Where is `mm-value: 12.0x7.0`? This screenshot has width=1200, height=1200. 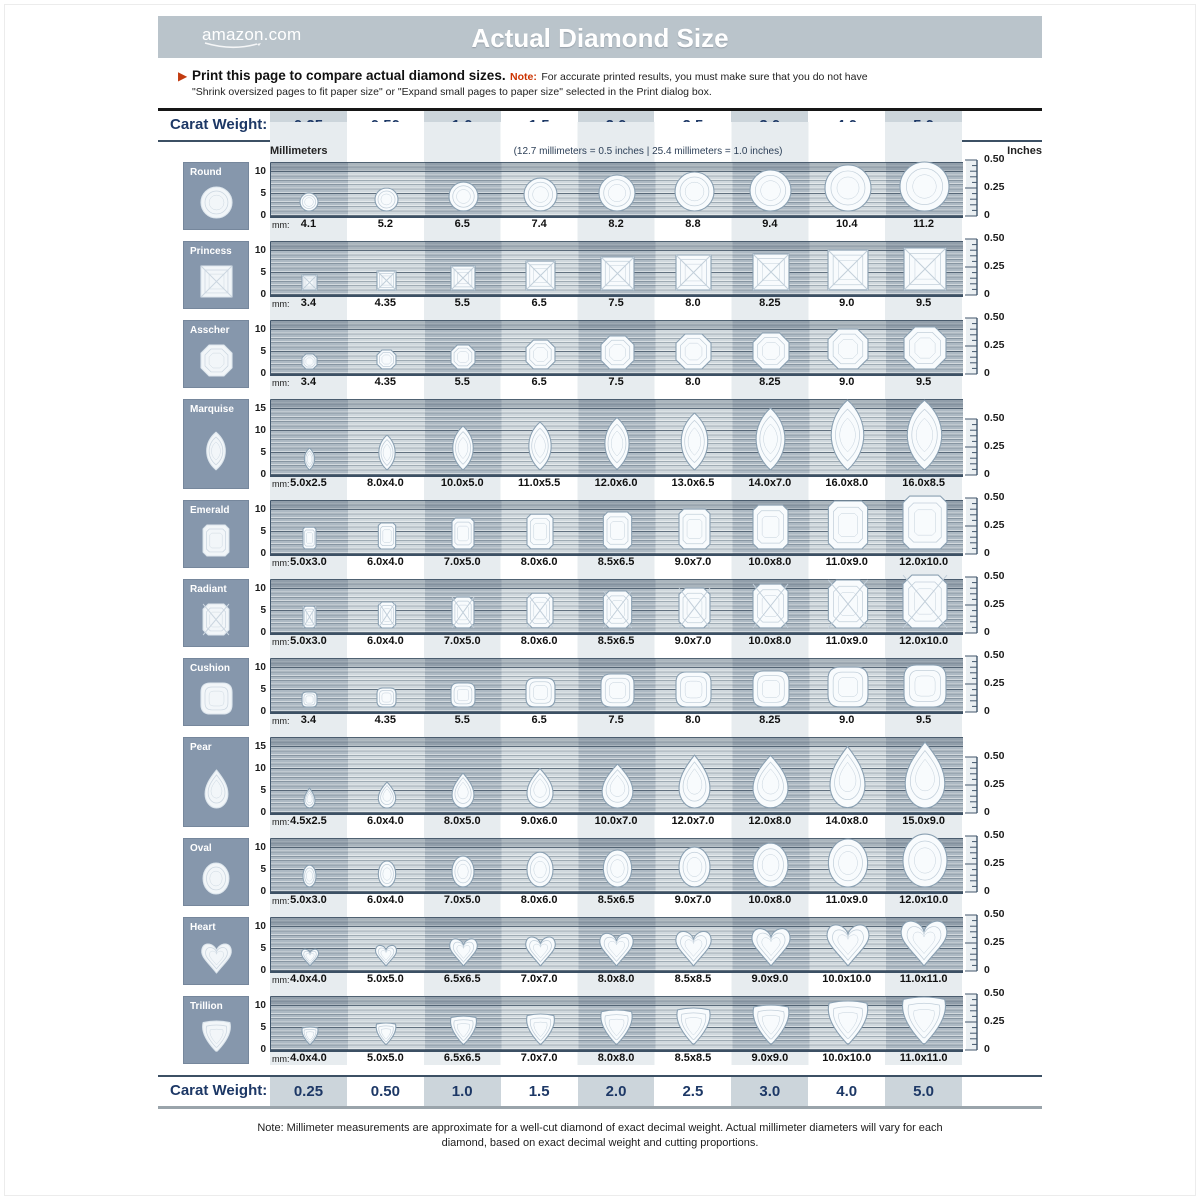
mm-value: 12.0x7.0 is located at coordinates (693, 821).